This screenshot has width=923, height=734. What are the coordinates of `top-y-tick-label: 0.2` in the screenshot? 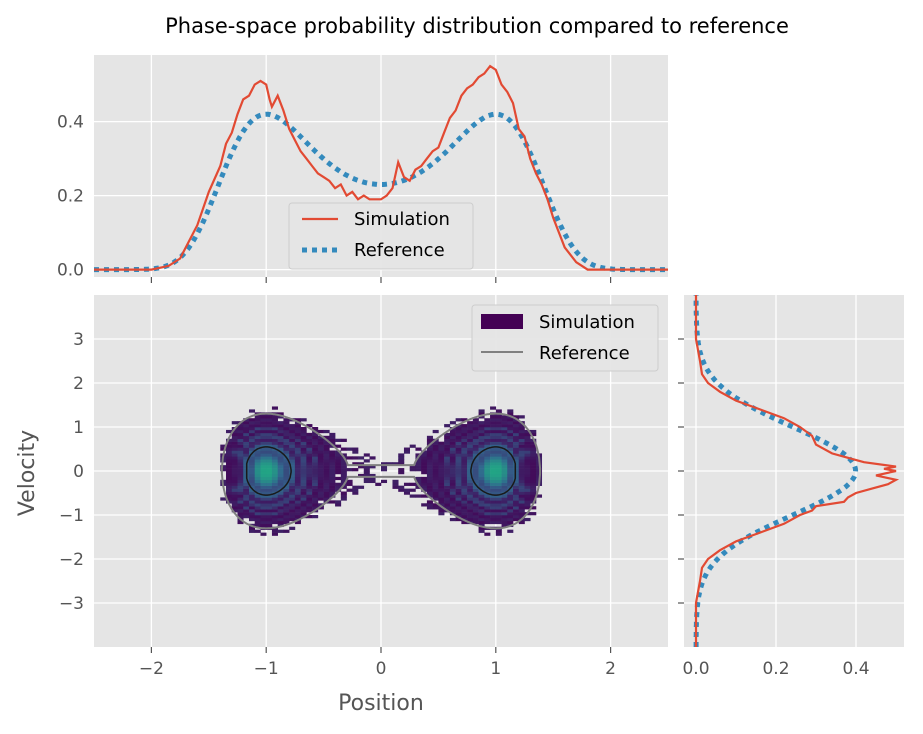 It's located at (70, 197).